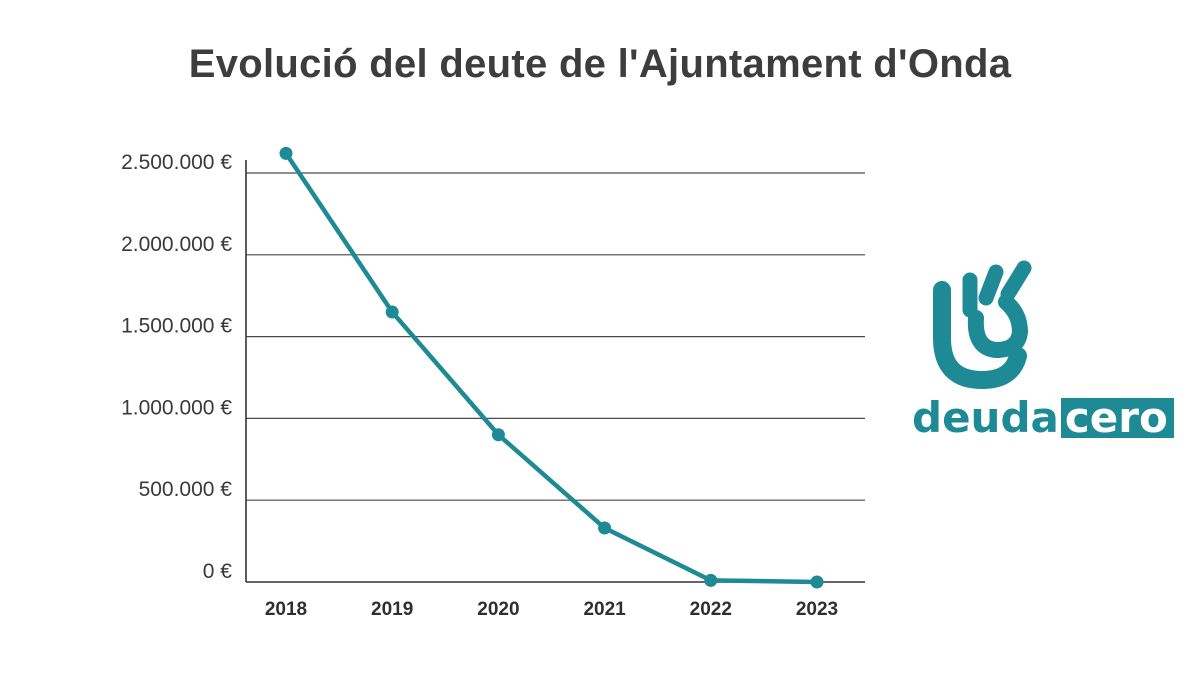  I want to click on x-tick-labels: 2018 2019 2020 2021 2022 2023, so click(551, 609).